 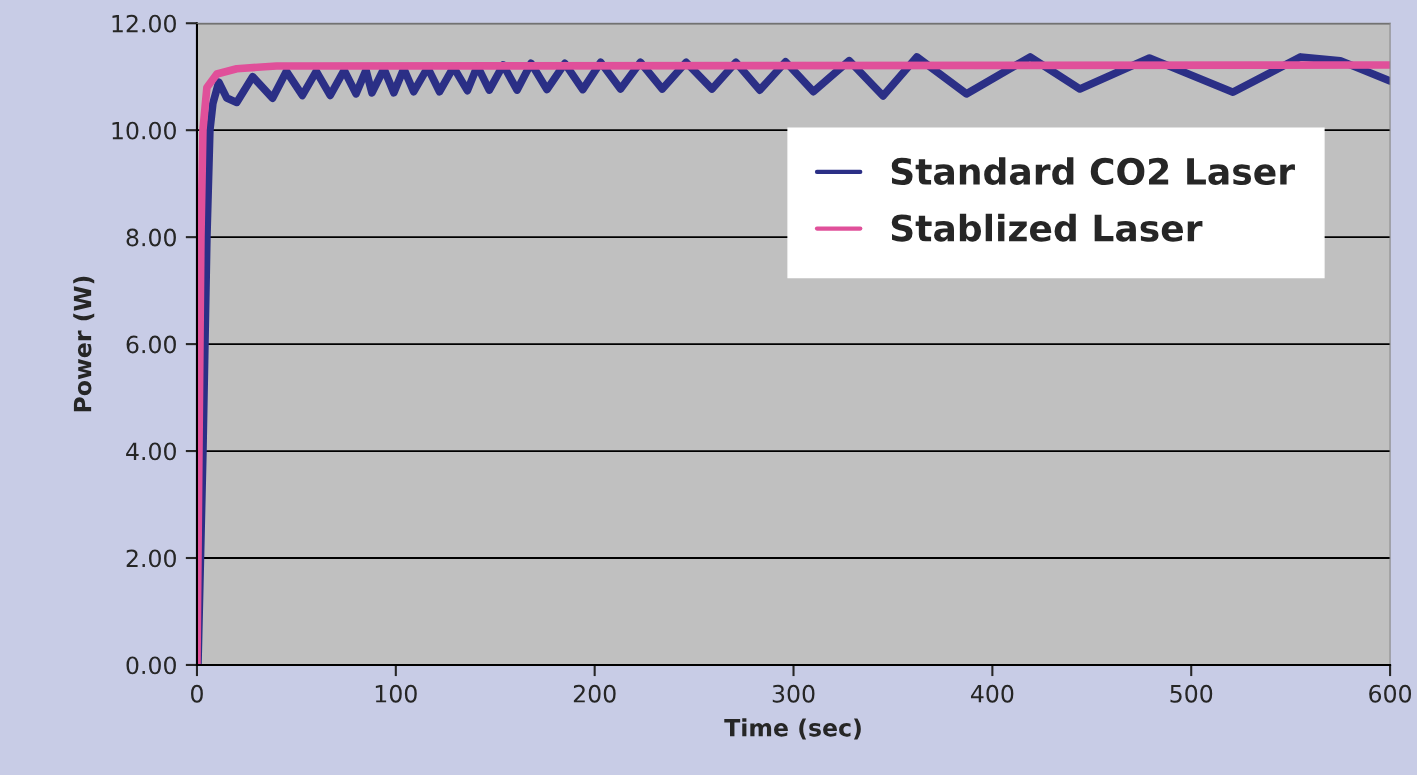 I want to click on x-tick-label: 500, so click(x=1191, y=693).